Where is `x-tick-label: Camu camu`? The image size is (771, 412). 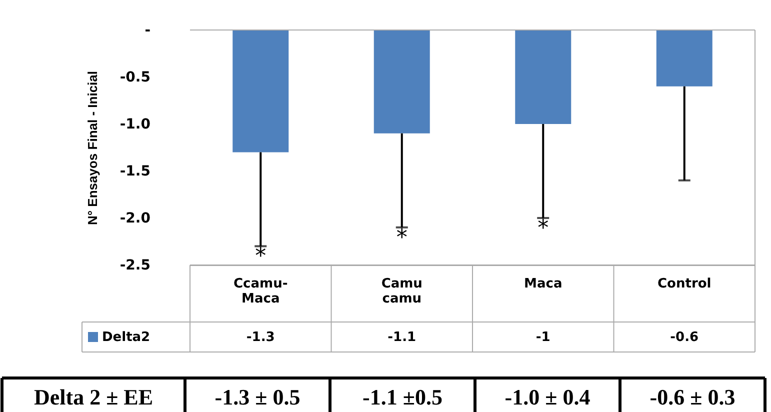 x-tick-label: Camu camu is located at coordinates (401, 291).